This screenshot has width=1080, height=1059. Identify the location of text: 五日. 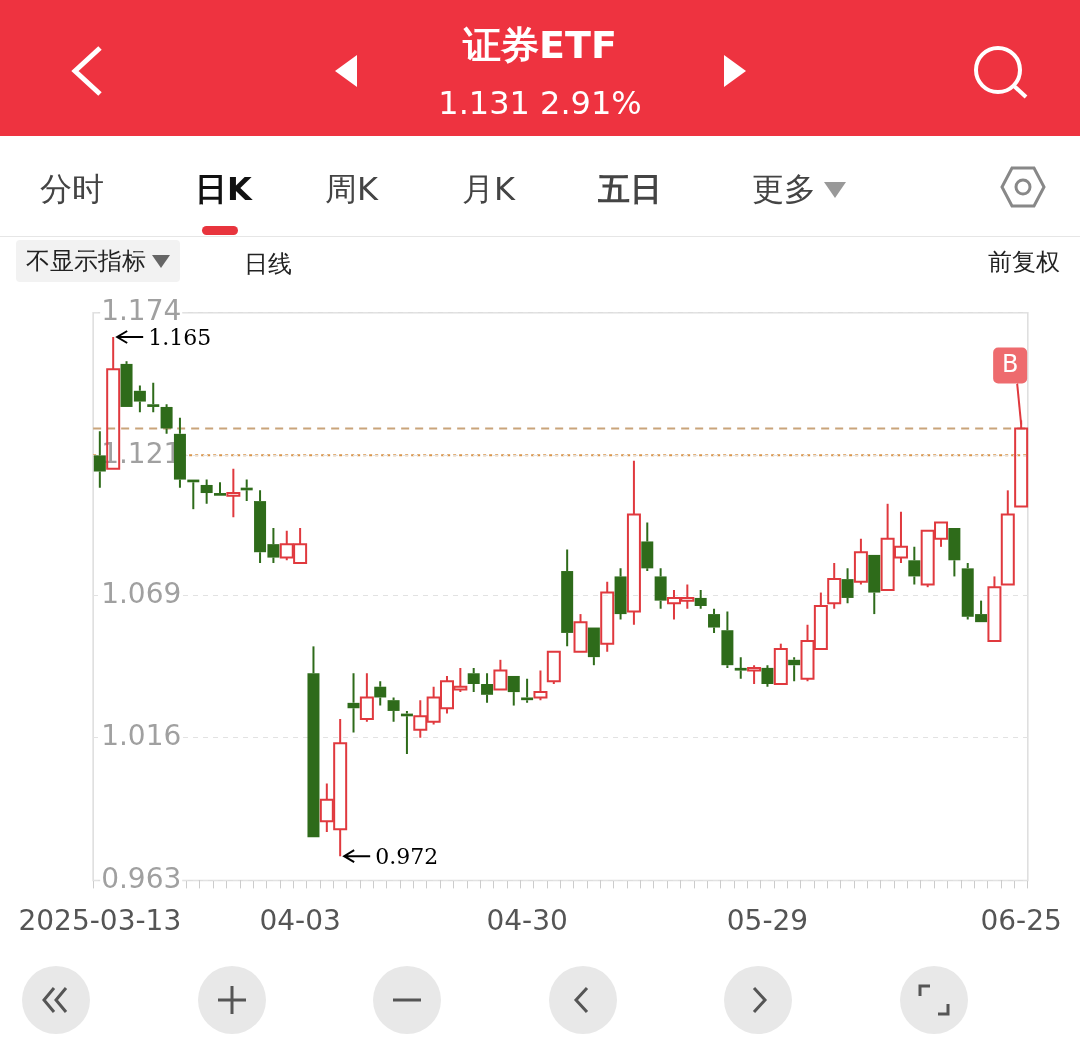
(630, 189).